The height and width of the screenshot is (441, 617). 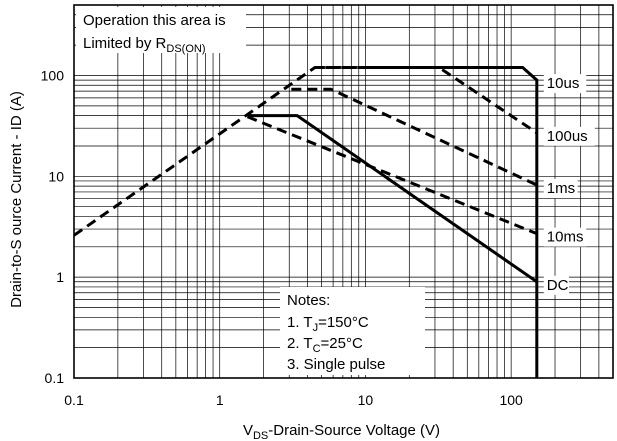 I want to click on y-tick-label: 1, so click(x=60, y=277).